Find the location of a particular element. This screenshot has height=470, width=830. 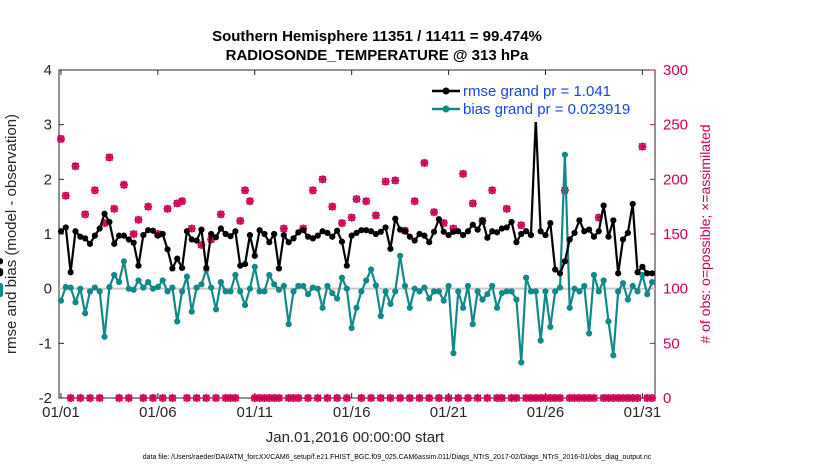

x-tick-label: 01/06 is located at coordinates (158, 412).